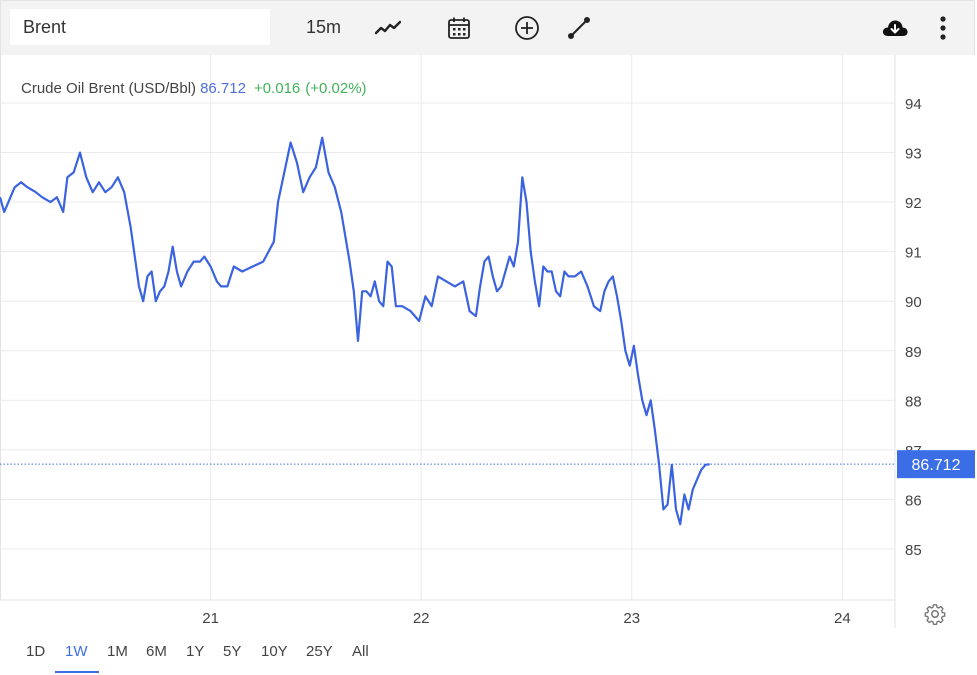  What do you see at coordinates (913, 401) in the screenshot?
I see `y-tick-label: 88` at bounding box center [913, 401].